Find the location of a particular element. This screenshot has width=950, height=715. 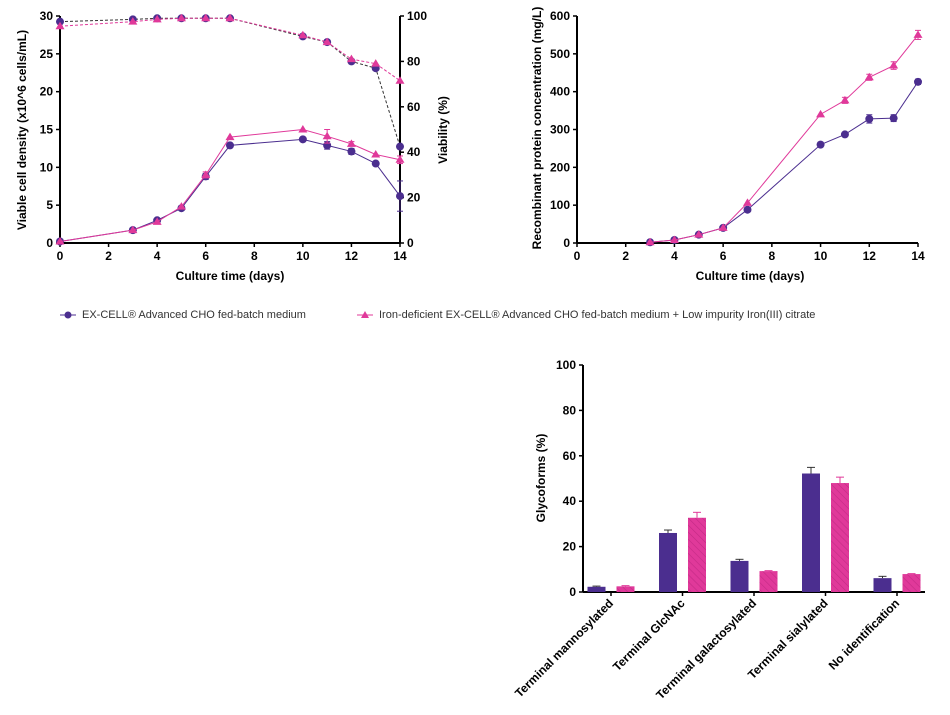

chart2-x-tick-label: 8 is located at coordinates (772, 256).